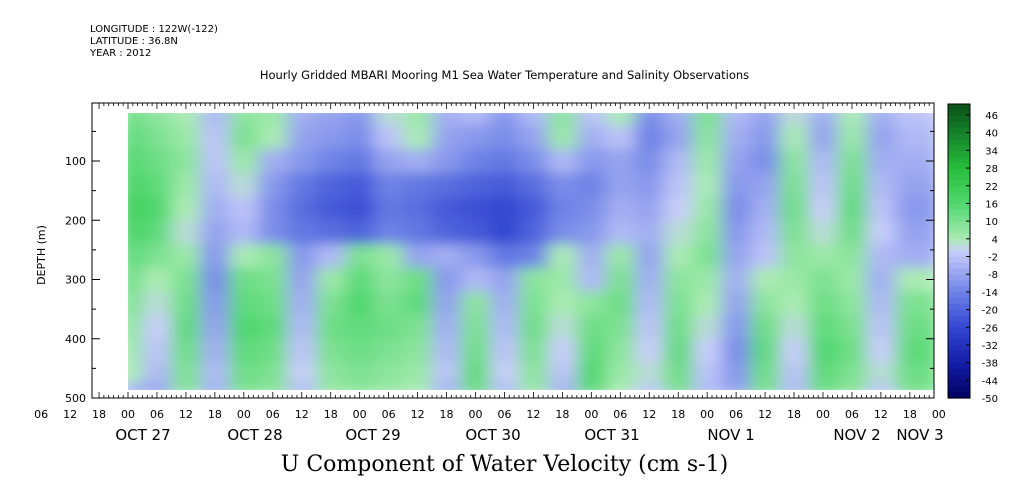 Image resolution: width=1009 pixels, height=504 pixels. I want to click on year-label: YEAR : 2012, so click(121, 53).